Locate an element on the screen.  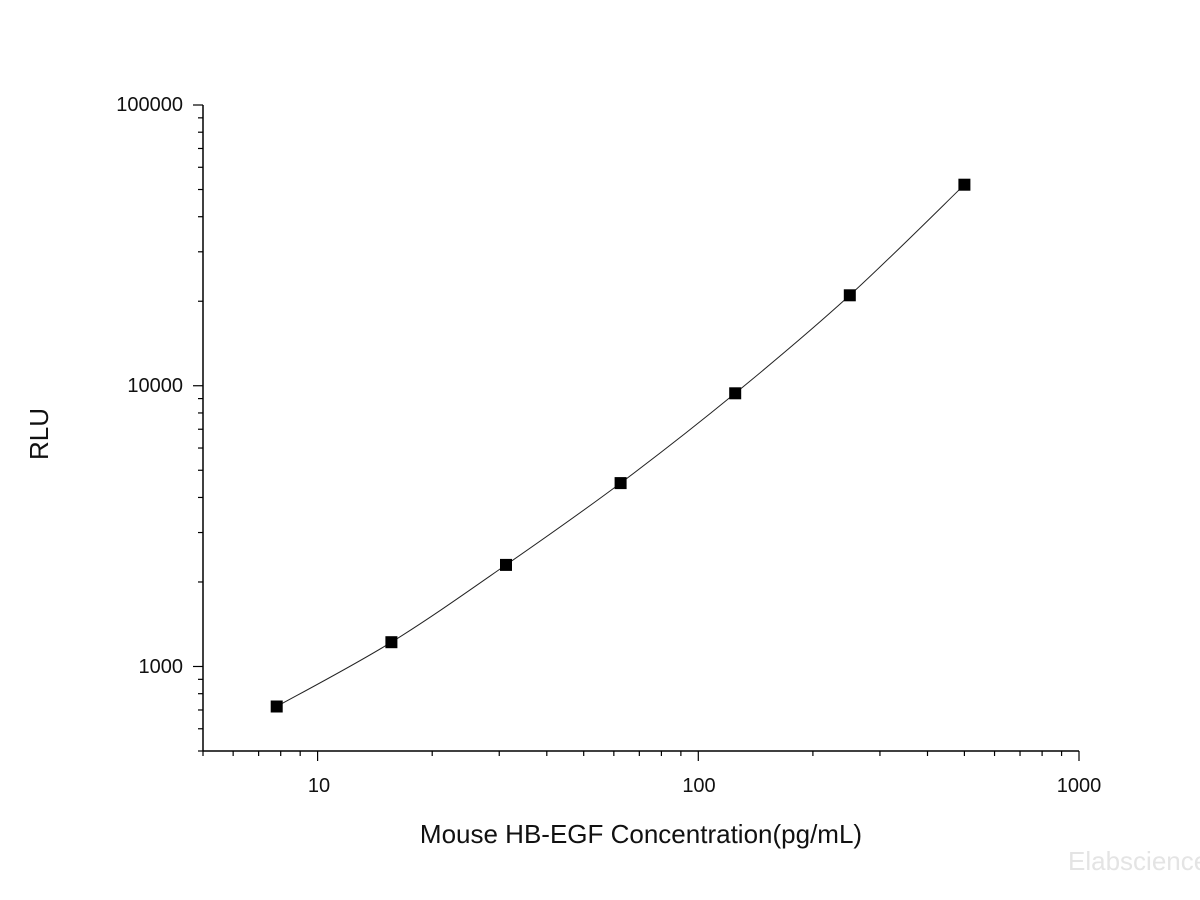
watermark: Elabscience is located at coordinates (1134, 861).